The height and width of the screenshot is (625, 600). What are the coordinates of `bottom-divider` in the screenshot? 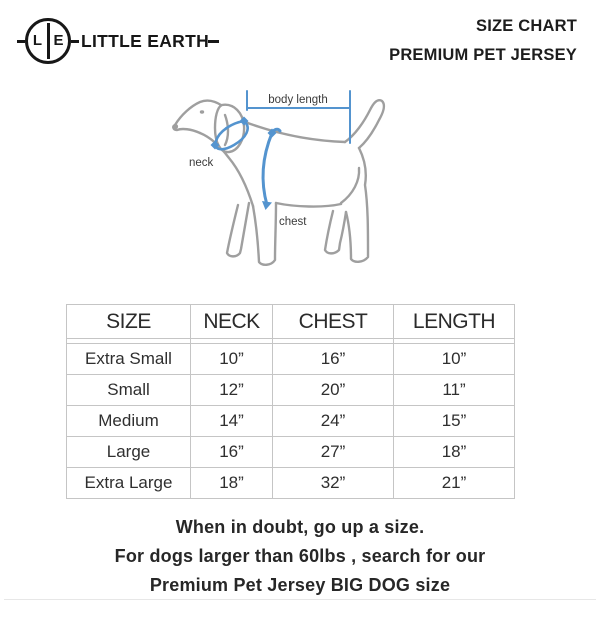 It's located at (300, 599).